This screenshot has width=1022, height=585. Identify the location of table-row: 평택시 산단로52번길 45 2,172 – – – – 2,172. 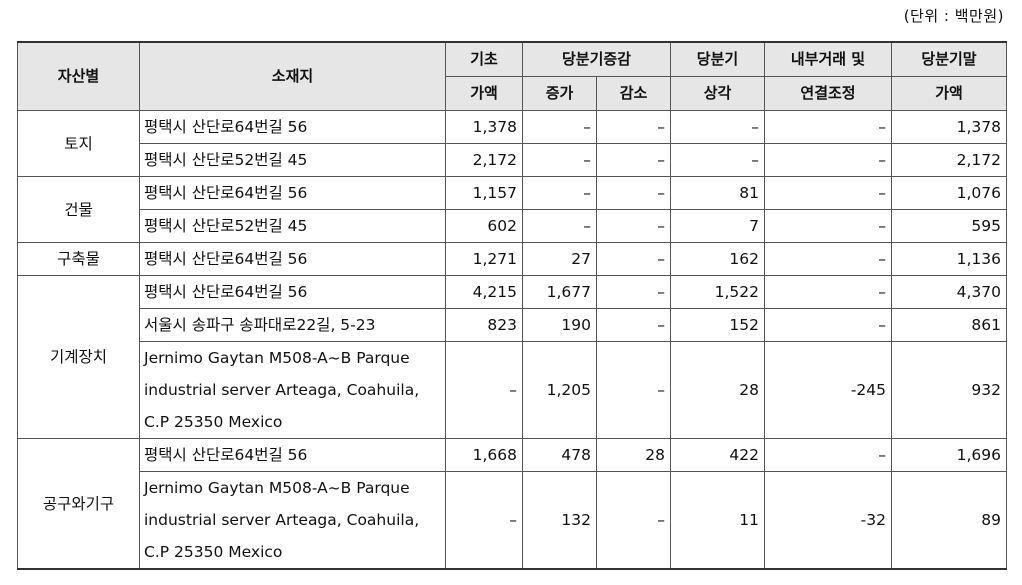
(512, 160).